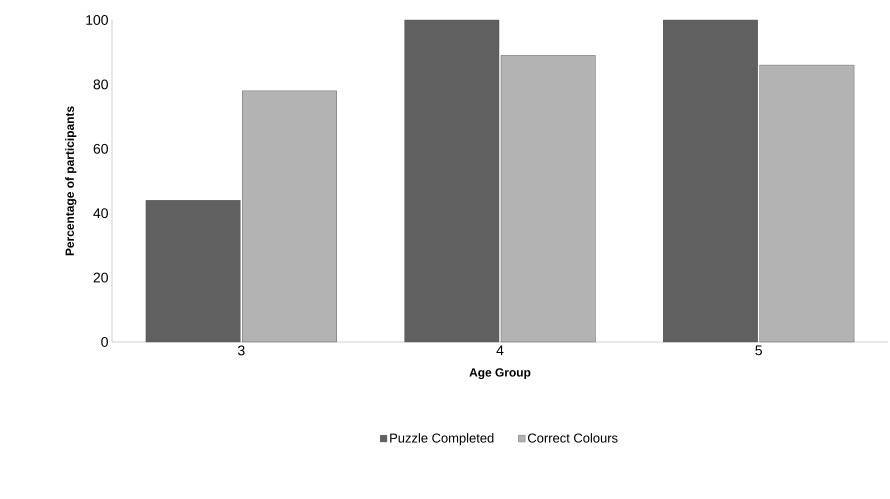  Describe the element at coordinates (573, 438) in the screenshot. I see `legend-label: Correct Colours` at that location.